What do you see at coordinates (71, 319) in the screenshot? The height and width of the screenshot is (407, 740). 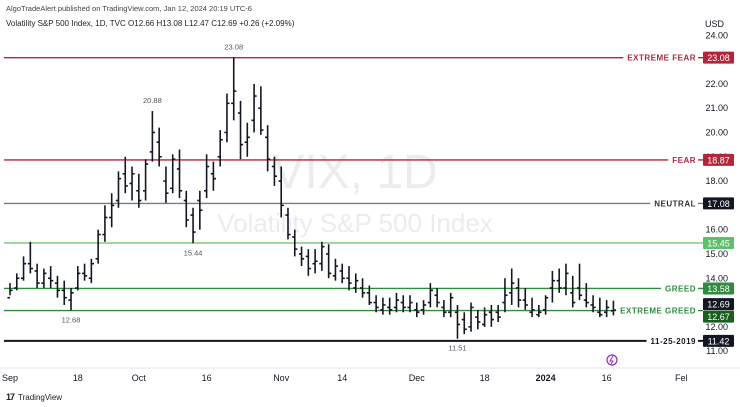 I see `price-annotation: 12.68` at bounding box center [71, 319].